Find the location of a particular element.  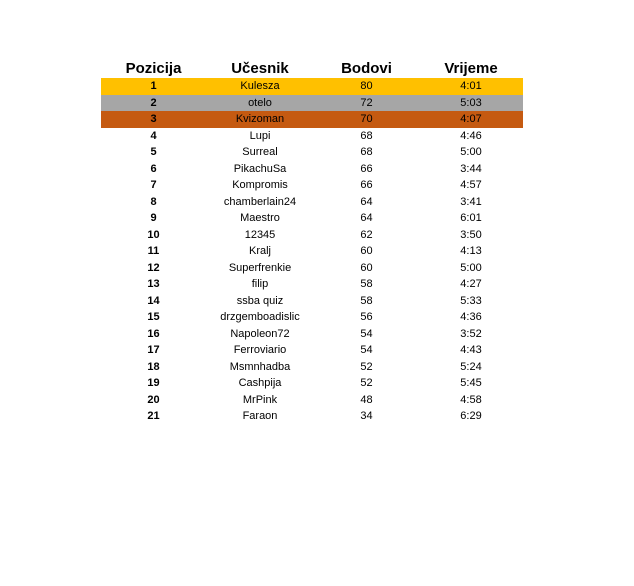

cell-participant: ssba quiz is located at coordinates (260, 300).